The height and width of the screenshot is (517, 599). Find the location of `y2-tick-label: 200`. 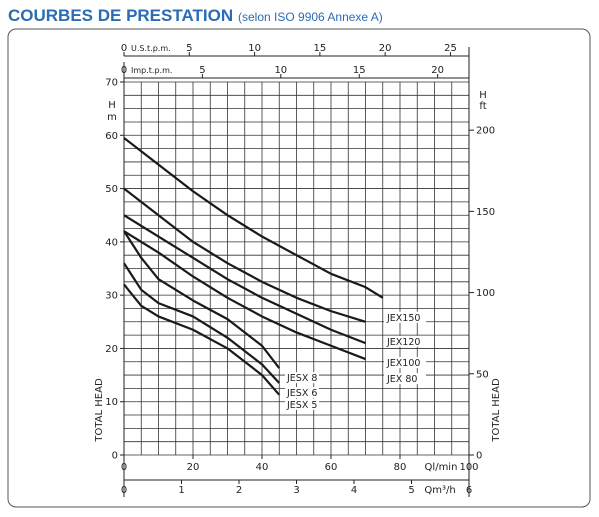

y2-tick-label: 200 is located at coordinates (485, 131).